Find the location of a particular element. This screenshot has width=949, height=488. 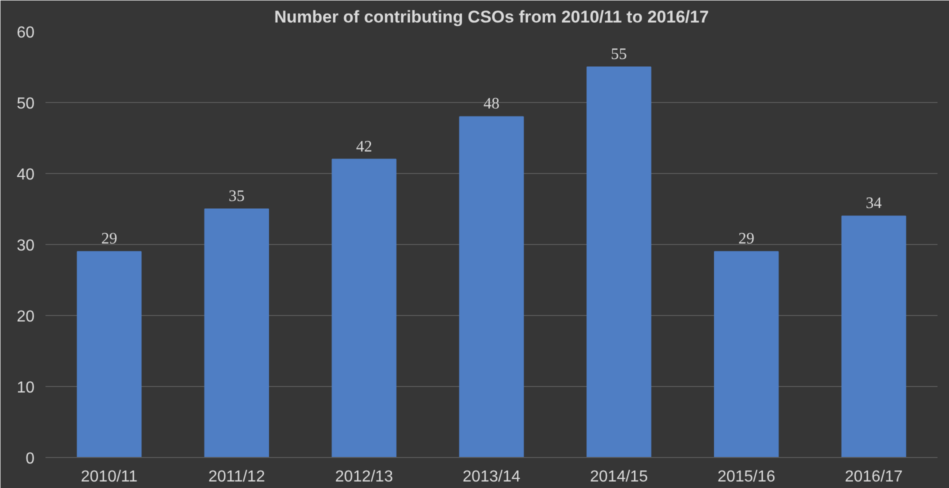

y-tick-label: 0 is located at coordinates (30, 459).